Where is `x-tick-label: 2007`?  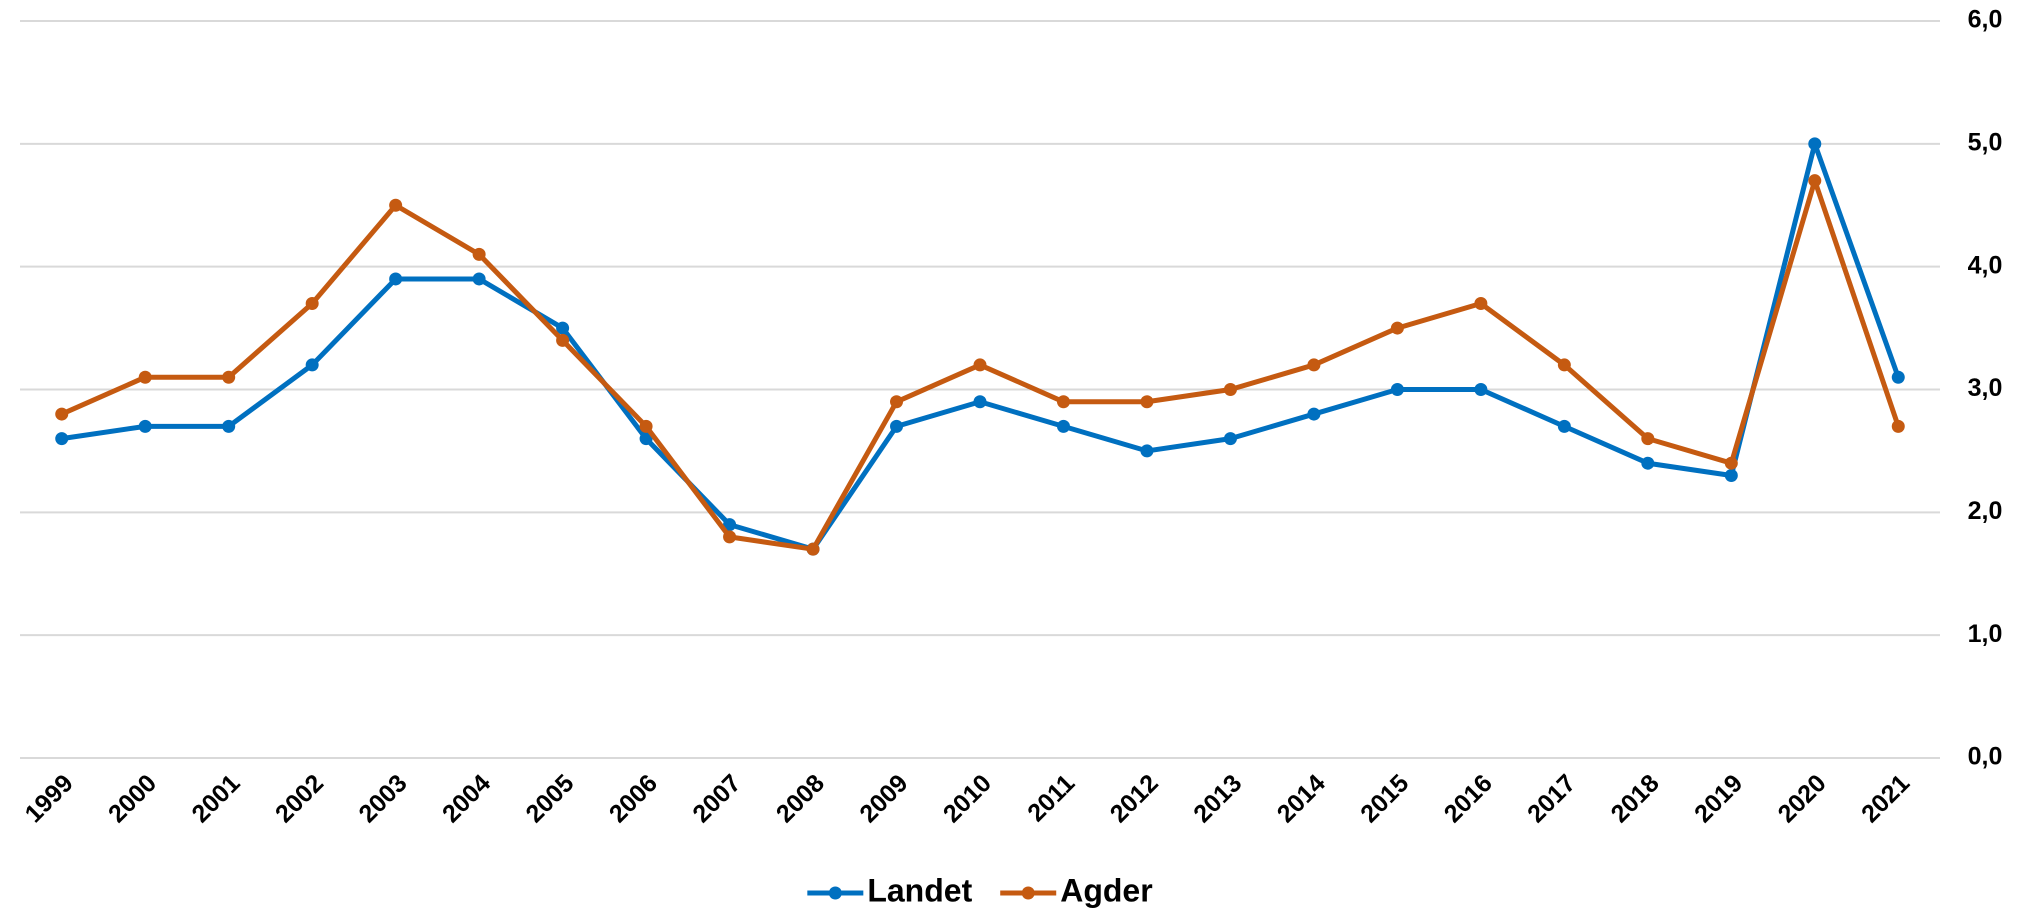
x-tick-label: 2007 is located at coordinates (716, 798).